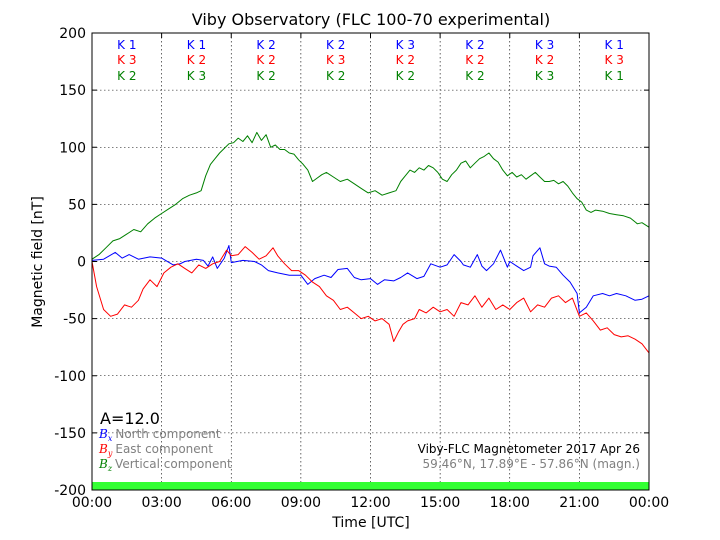  Describe the element at coordinates (165, 465) in the screenshot. I see `legend-entry-z: Bz Vertical component` at that location.